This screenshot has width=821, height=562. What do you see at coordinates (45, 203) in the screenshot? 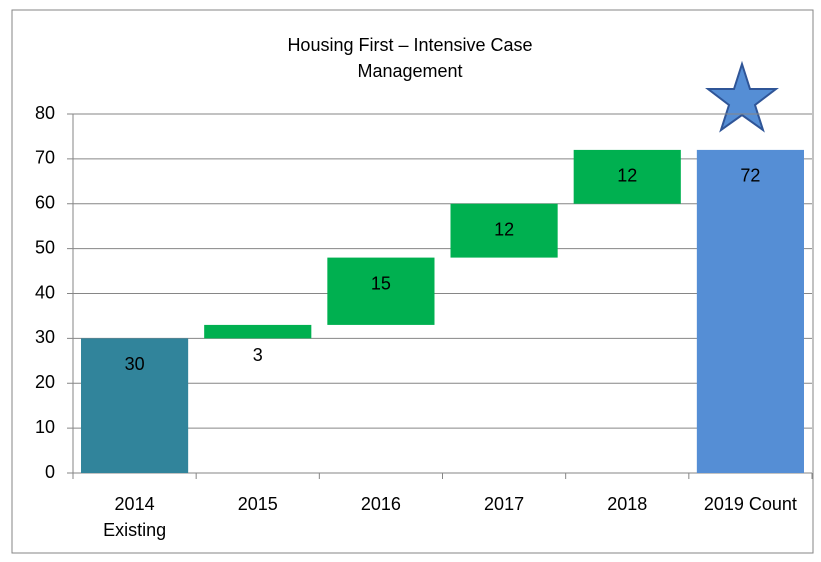
I see `y-tick-label: 60` at bounding box center [45, 203].